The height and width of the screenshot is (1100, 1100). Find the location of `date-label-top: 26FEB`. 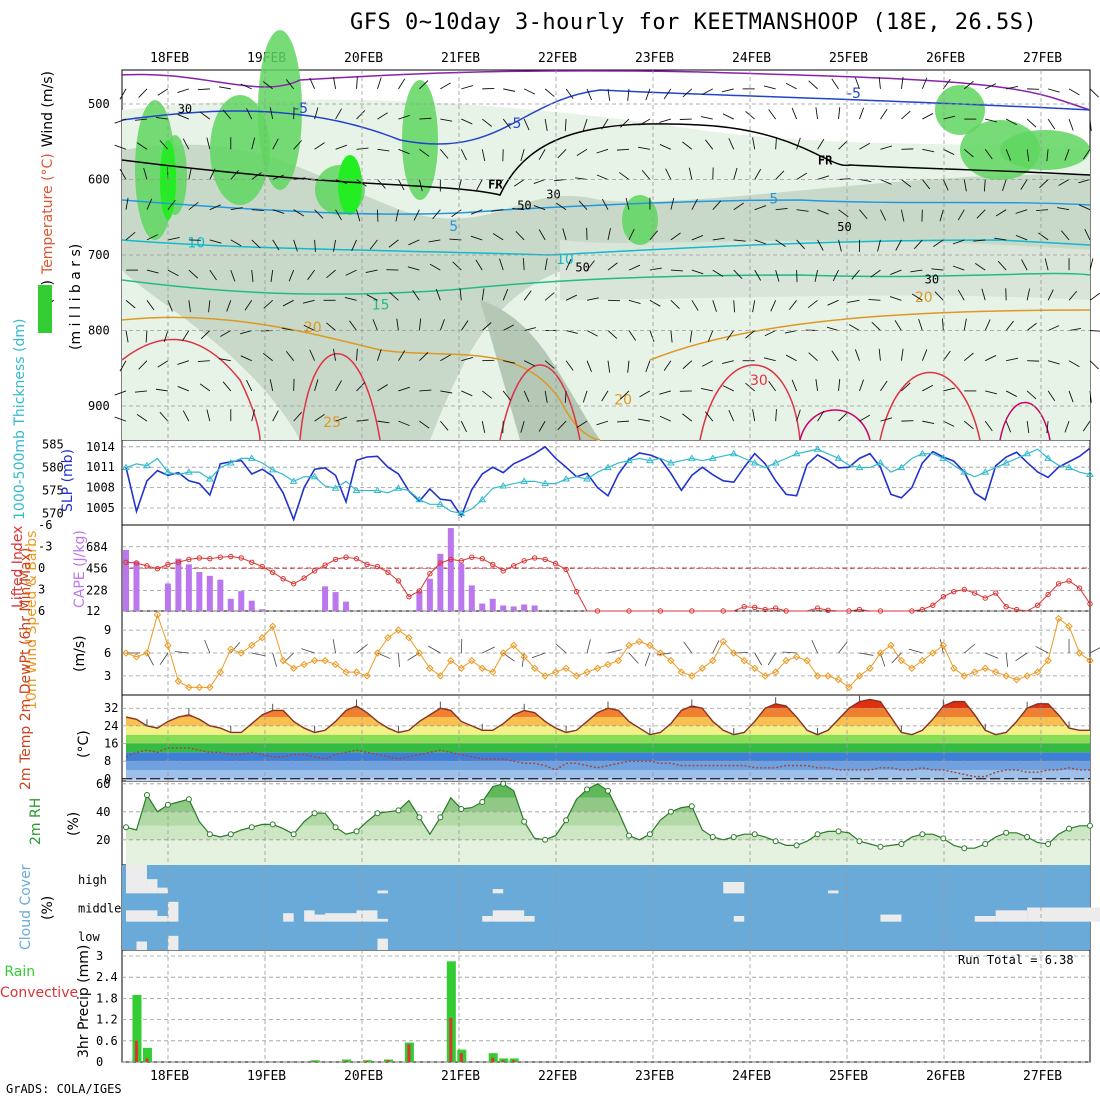

date-label-top: 26FEB is located at coordinates (945, 58).